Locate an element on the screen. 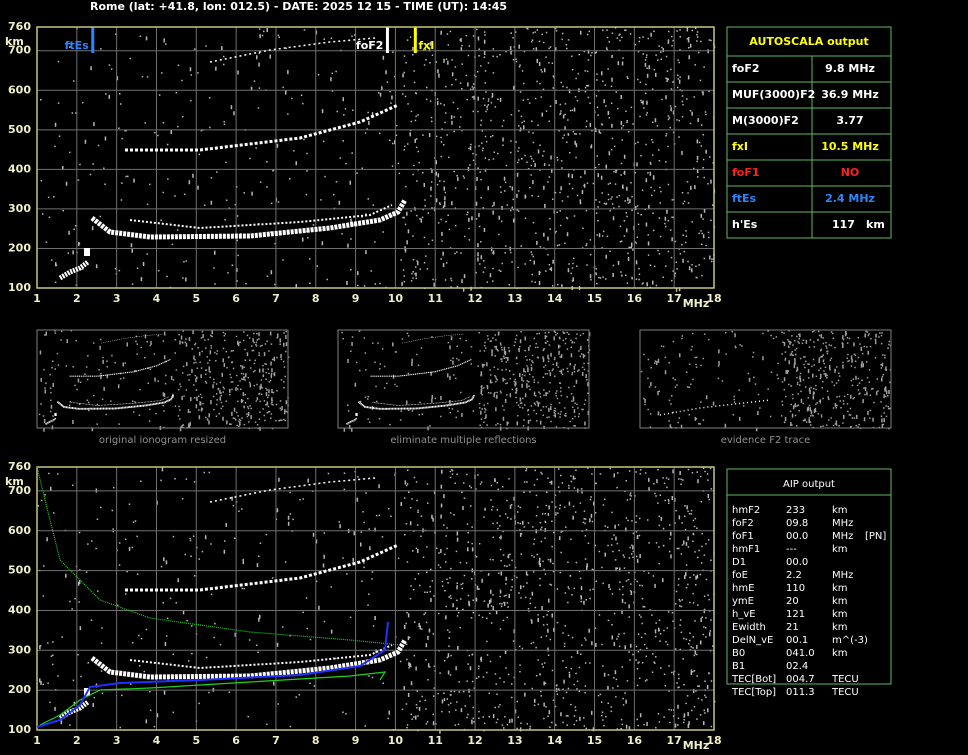 The height and width of the screenshot is (755, 968). row-value: 36.9 MHz is located at coordinates (850, 94).